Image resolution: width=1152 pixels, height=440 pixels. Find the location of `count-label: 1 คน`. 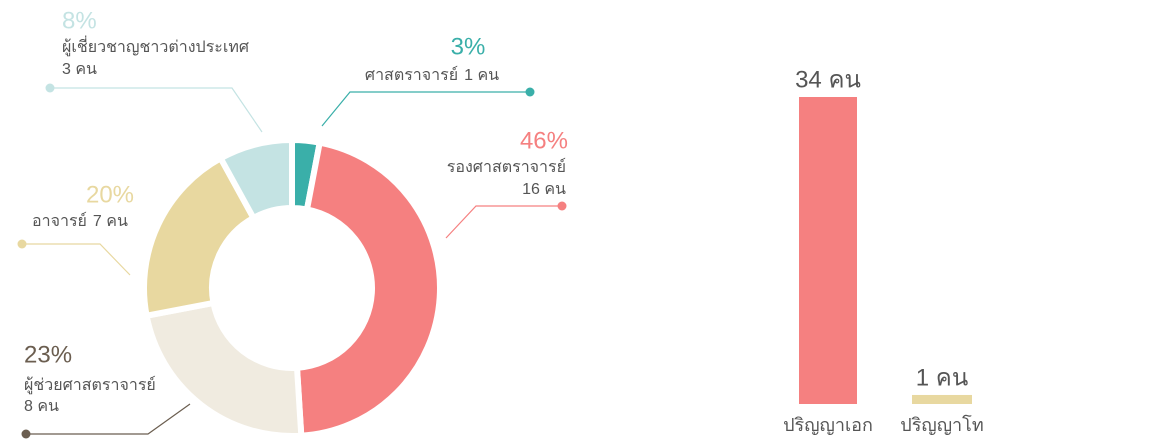

count-label: 1 คน is located at coordinates (481, 75).